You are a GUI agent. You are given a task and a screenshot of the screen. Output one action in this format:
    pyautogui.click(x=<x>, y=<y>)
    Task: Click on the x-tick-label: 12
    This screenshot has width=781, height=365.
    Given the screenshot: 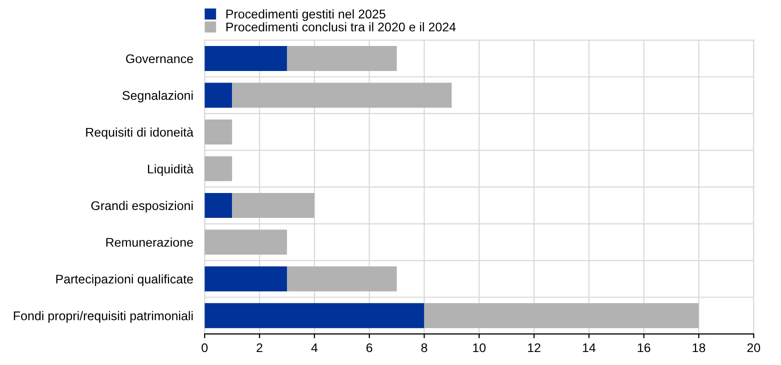 What is the action you would take?
    pyautogui.click(x=534, y=347)
    